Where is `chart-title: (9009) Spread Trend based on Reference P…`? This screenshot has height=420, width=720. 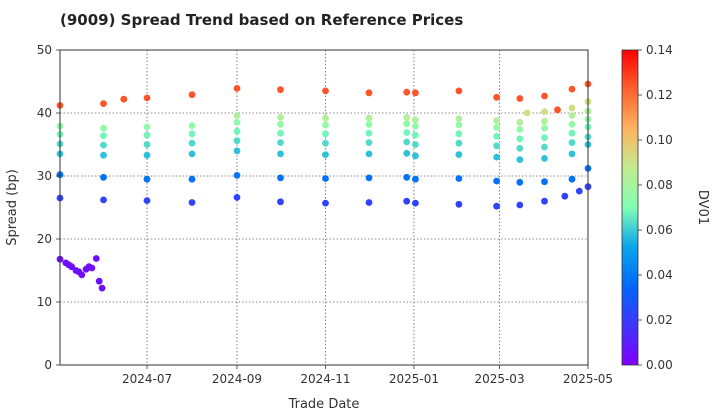
chart-title: (9009) Spread Trend based on Reference P… is located at coordinates (261, 20).